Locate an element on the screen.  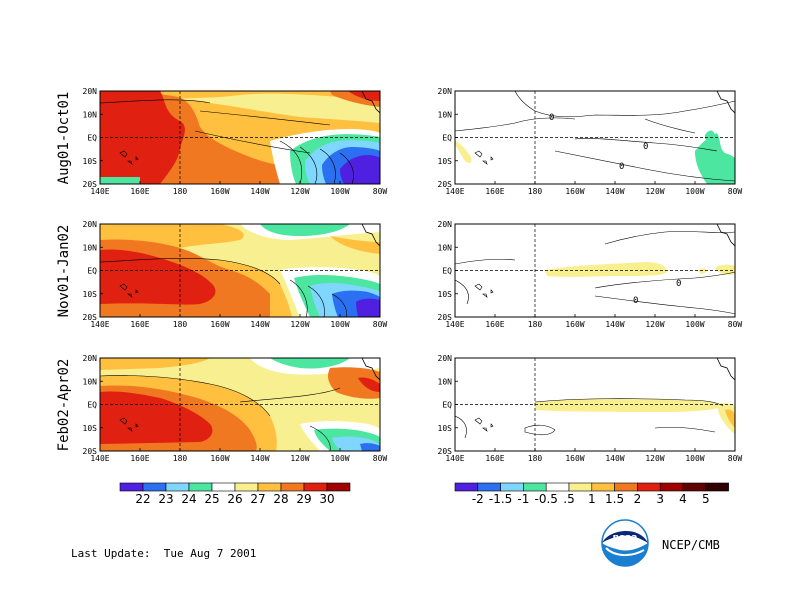
lat-tick-l3-2: EQ is located at coordinates (92, 405).